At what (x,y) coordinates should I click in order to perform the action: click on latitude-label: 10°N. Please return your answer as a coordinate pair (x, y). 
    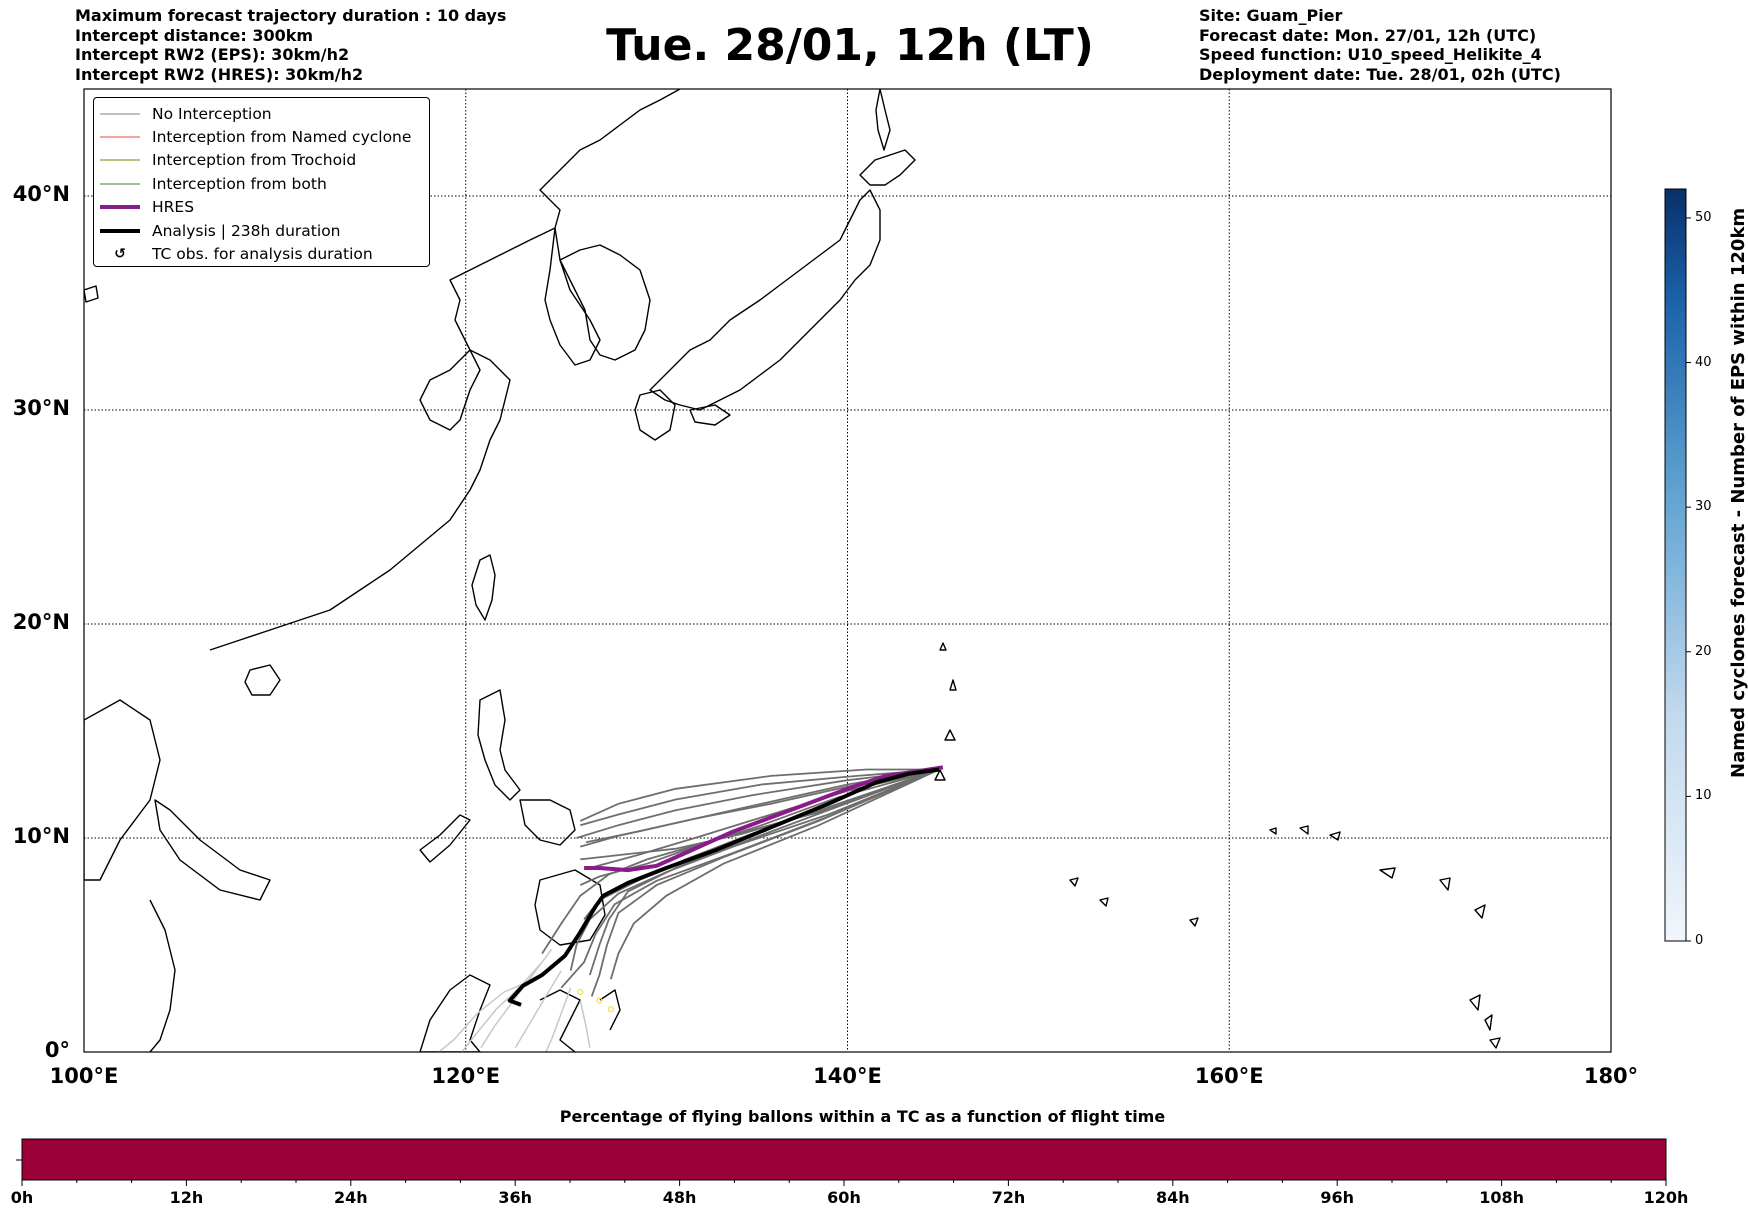
    Looking at the image, I should click on (41, 836).